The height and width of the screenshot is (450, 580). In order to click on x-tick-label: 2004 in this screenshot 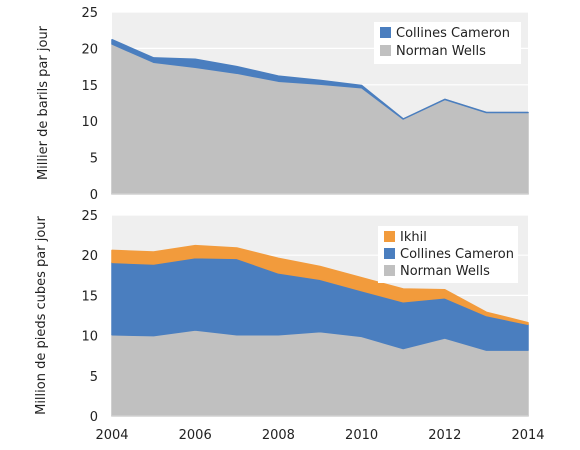, I will do `click(111, 435)`.